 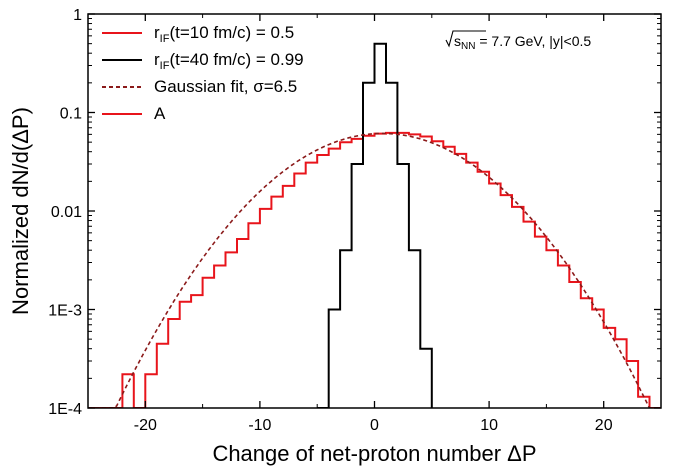 What do you see at coordinates (259, 425) in the screenshot?
I see `x-tick-label-1: -10` at bounding box center [259, 425].